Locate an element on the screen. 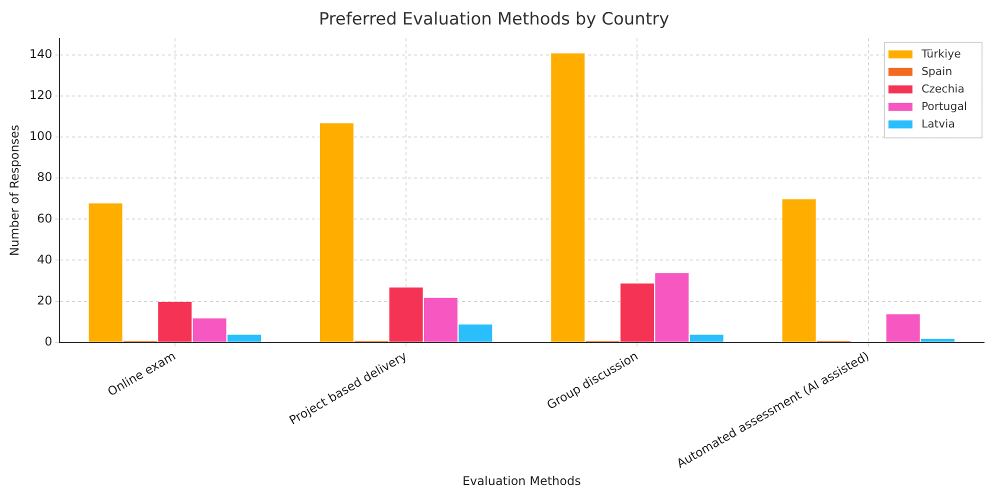 This screenshot has height=493, width=986. y-tick-label: 80 is located at coordinates (44, 177).